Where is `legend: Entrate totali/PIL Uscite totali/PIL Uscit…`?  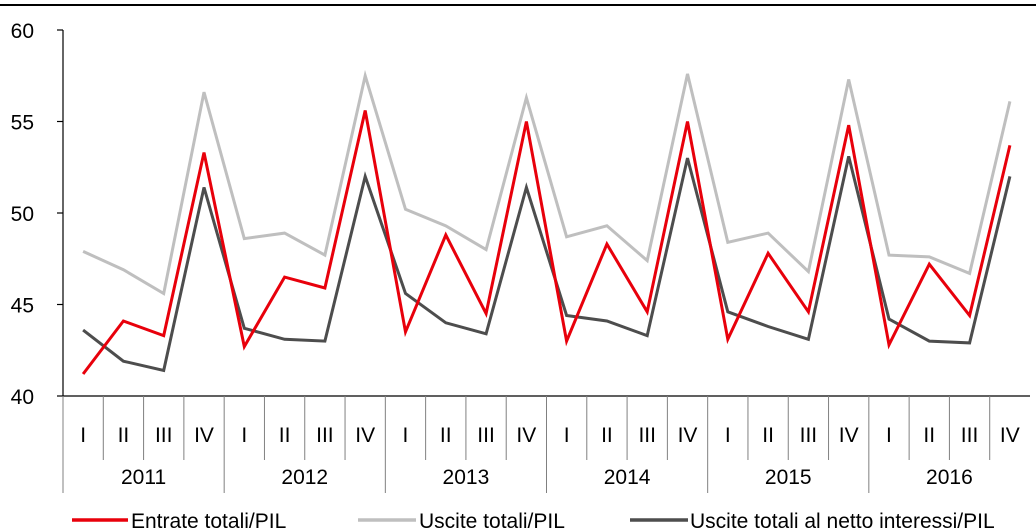
legend: Entrate totali/PIL Uscite totali/PIL Uscit… is located at coordinates (533, 521).